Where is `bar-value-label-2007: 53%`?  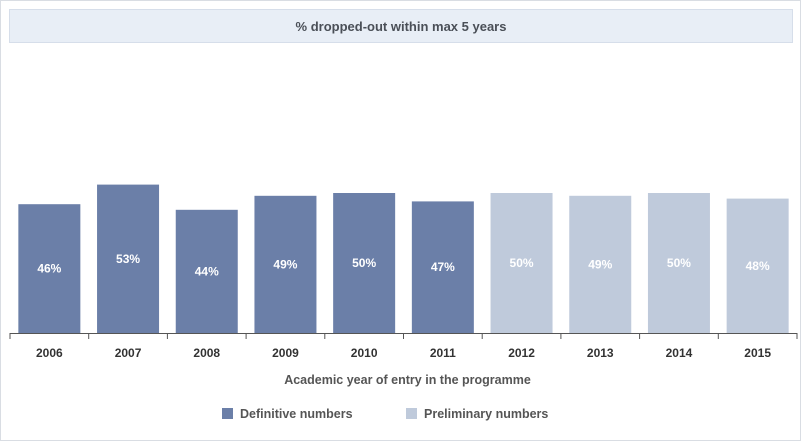 bar-value-label-2007: 53% is located at coordinates (128, 259).